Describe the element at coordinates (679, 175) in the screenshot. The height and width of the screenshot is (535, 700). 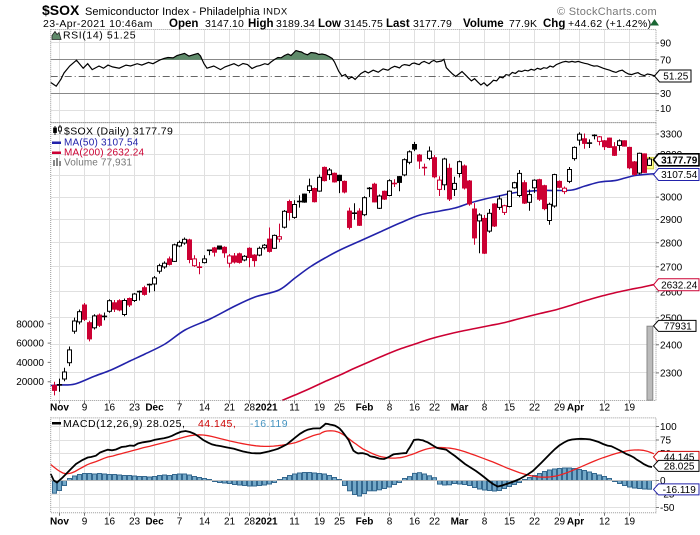
I see `svg-text: 3107.54` at that location.